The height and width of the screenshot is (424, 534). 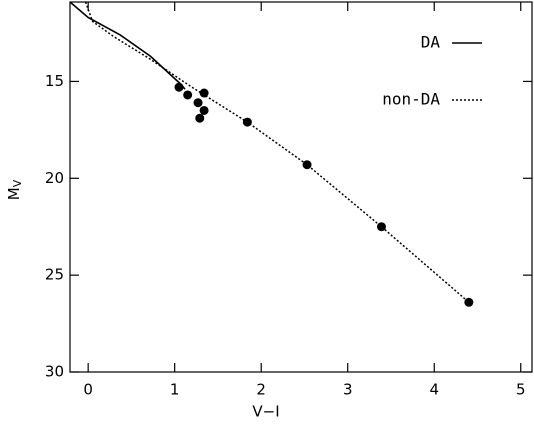 I want to click on series-line, so click(x=127, y=45).